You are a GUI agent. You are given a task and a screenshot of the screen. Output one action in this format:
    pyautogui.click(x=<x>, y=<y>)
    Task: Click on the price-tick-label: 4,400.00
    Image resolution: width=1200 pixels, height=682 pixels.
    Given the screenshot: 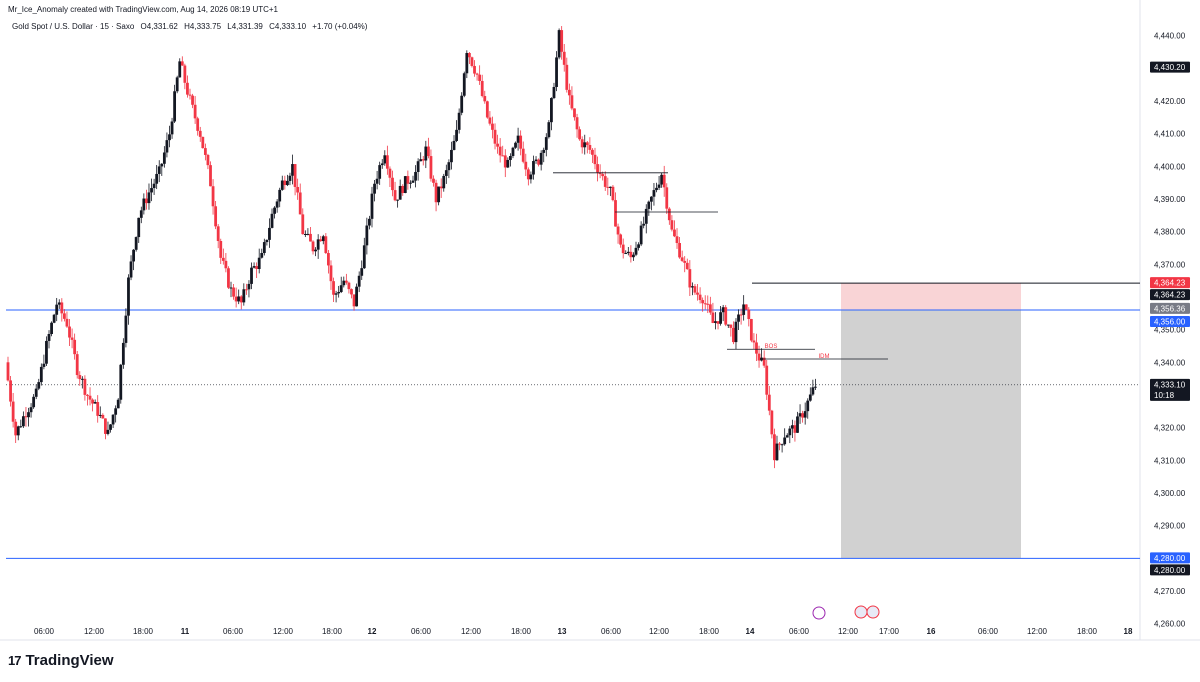 What is the action you would take?
    pyautogui.click(x=1170, y=166)
    